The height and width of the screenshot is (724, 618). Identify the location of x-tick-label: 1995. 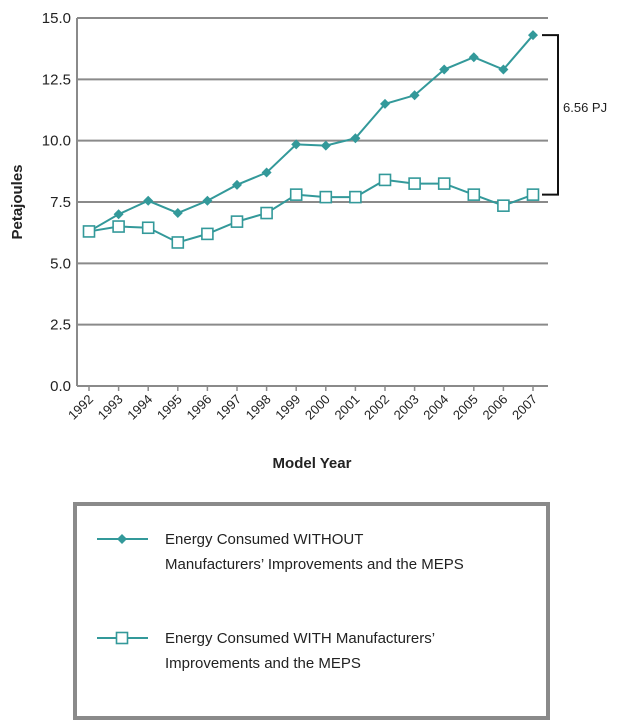
(169, 407).